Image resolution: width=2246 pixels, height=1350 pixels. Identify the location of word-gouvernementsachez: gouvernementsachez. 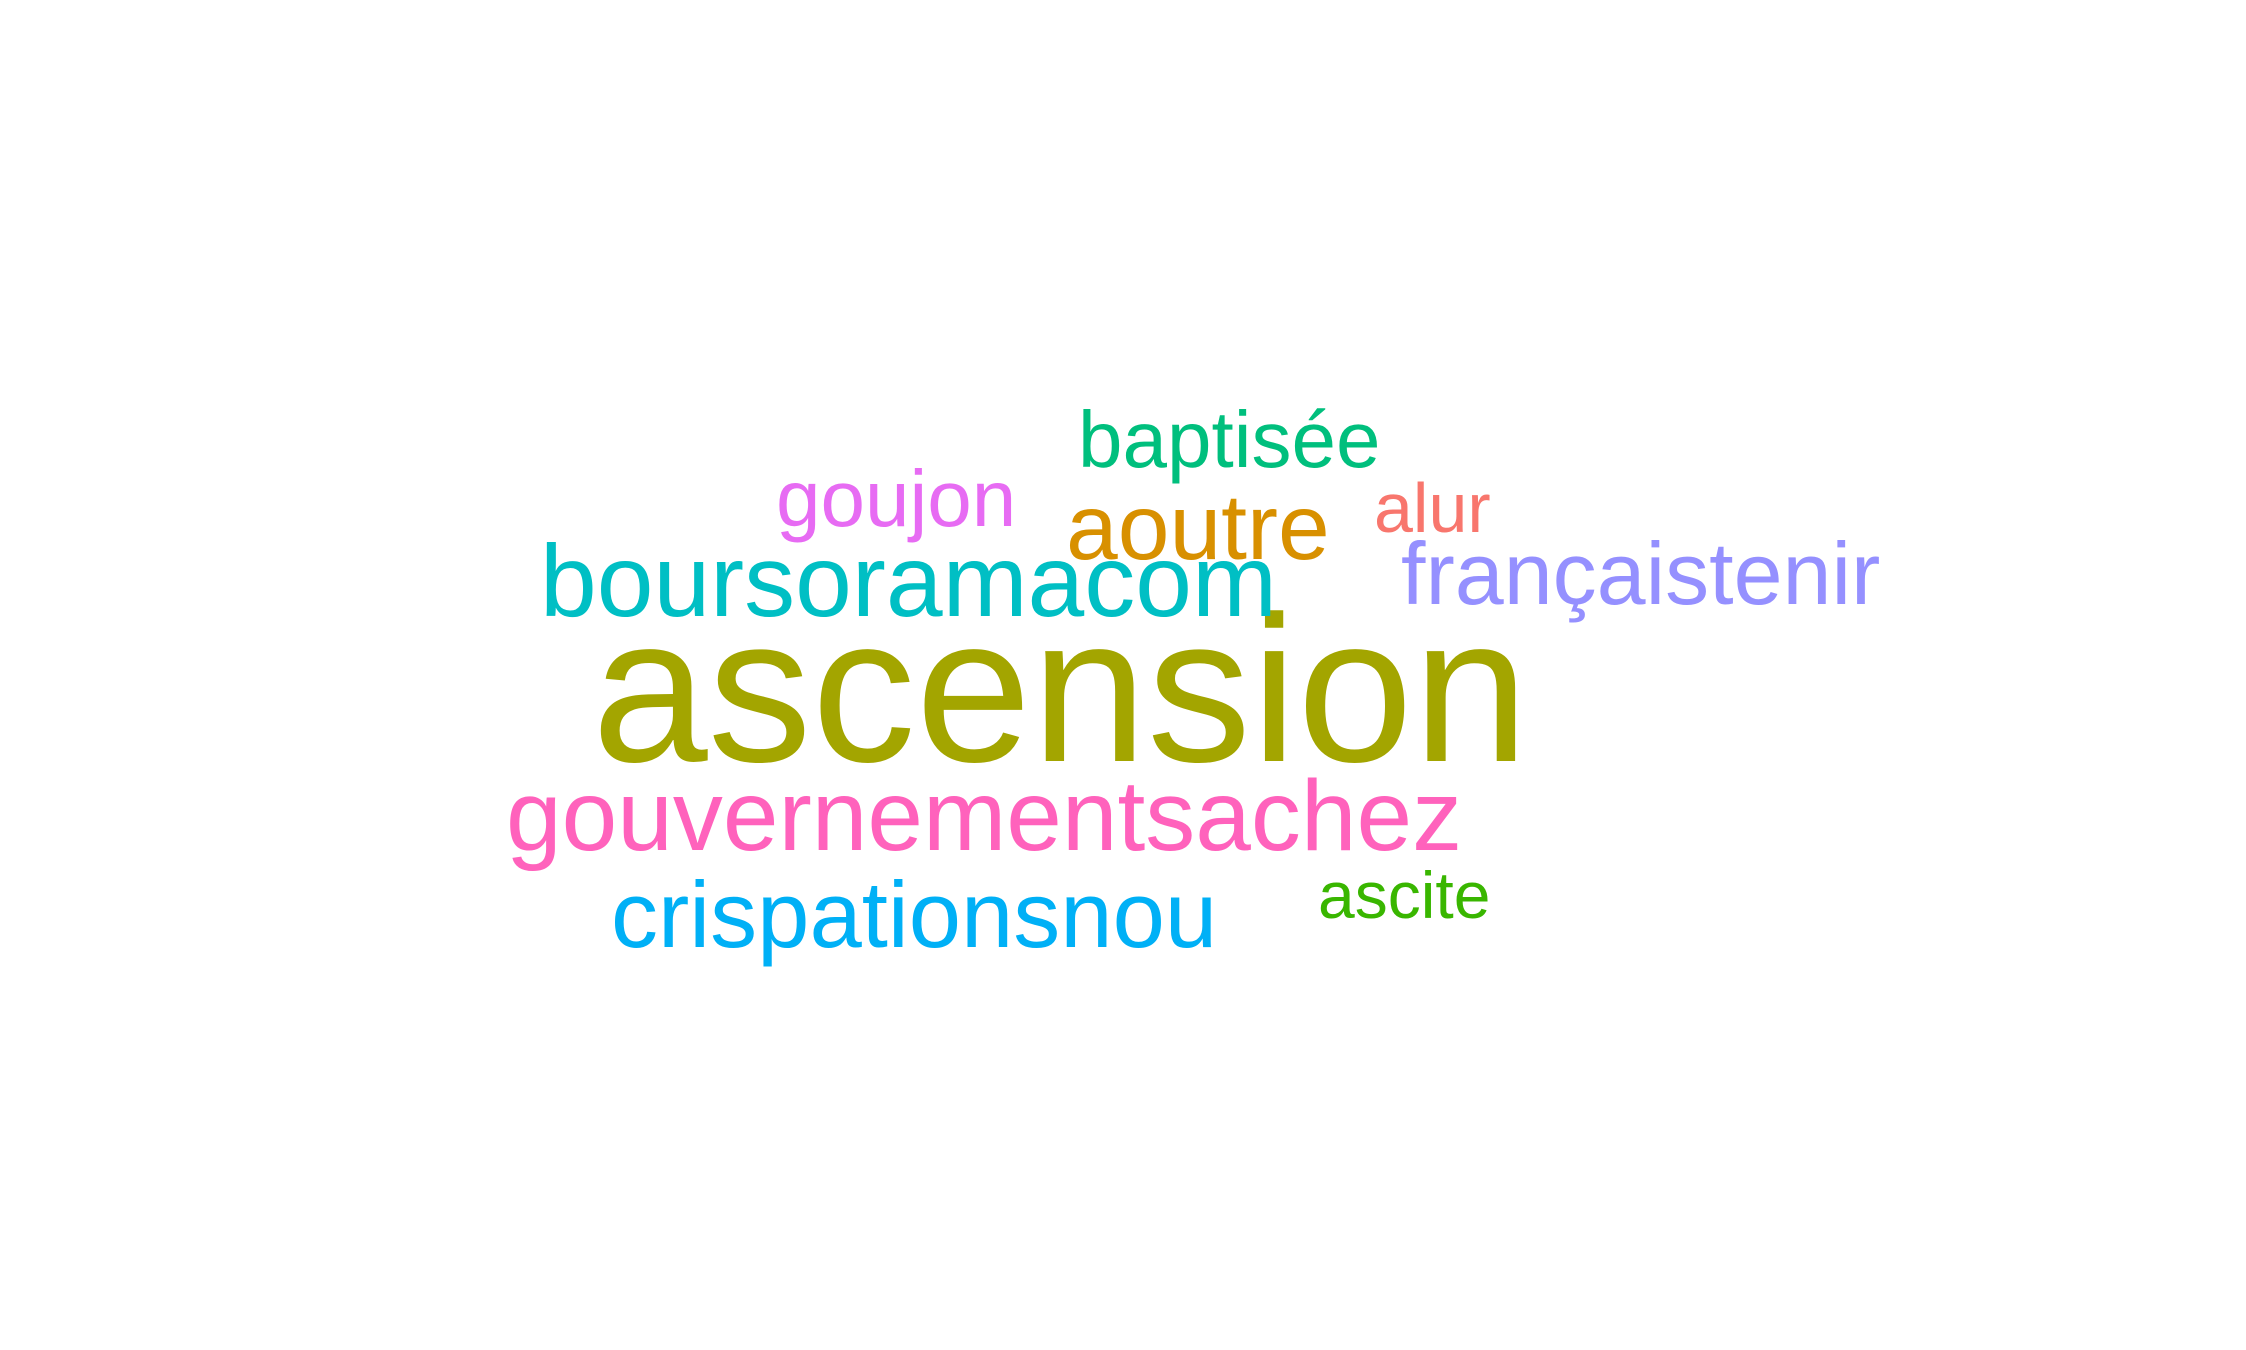
(984, 816).